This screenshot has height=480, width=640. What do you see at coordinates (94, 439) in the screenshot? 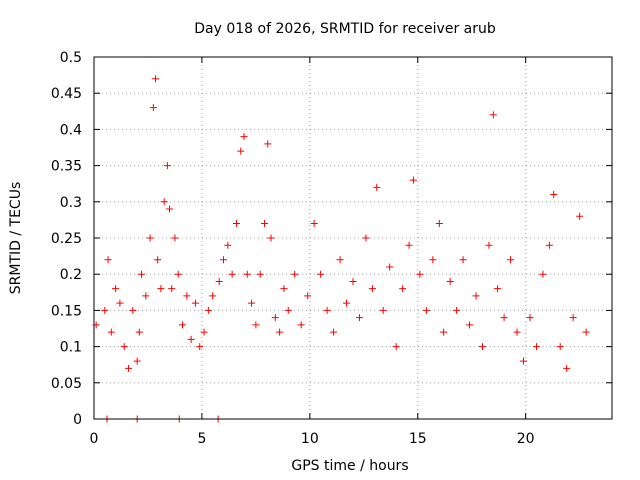
I see `x-tick-label: 0` at bounding box center [94, 439].